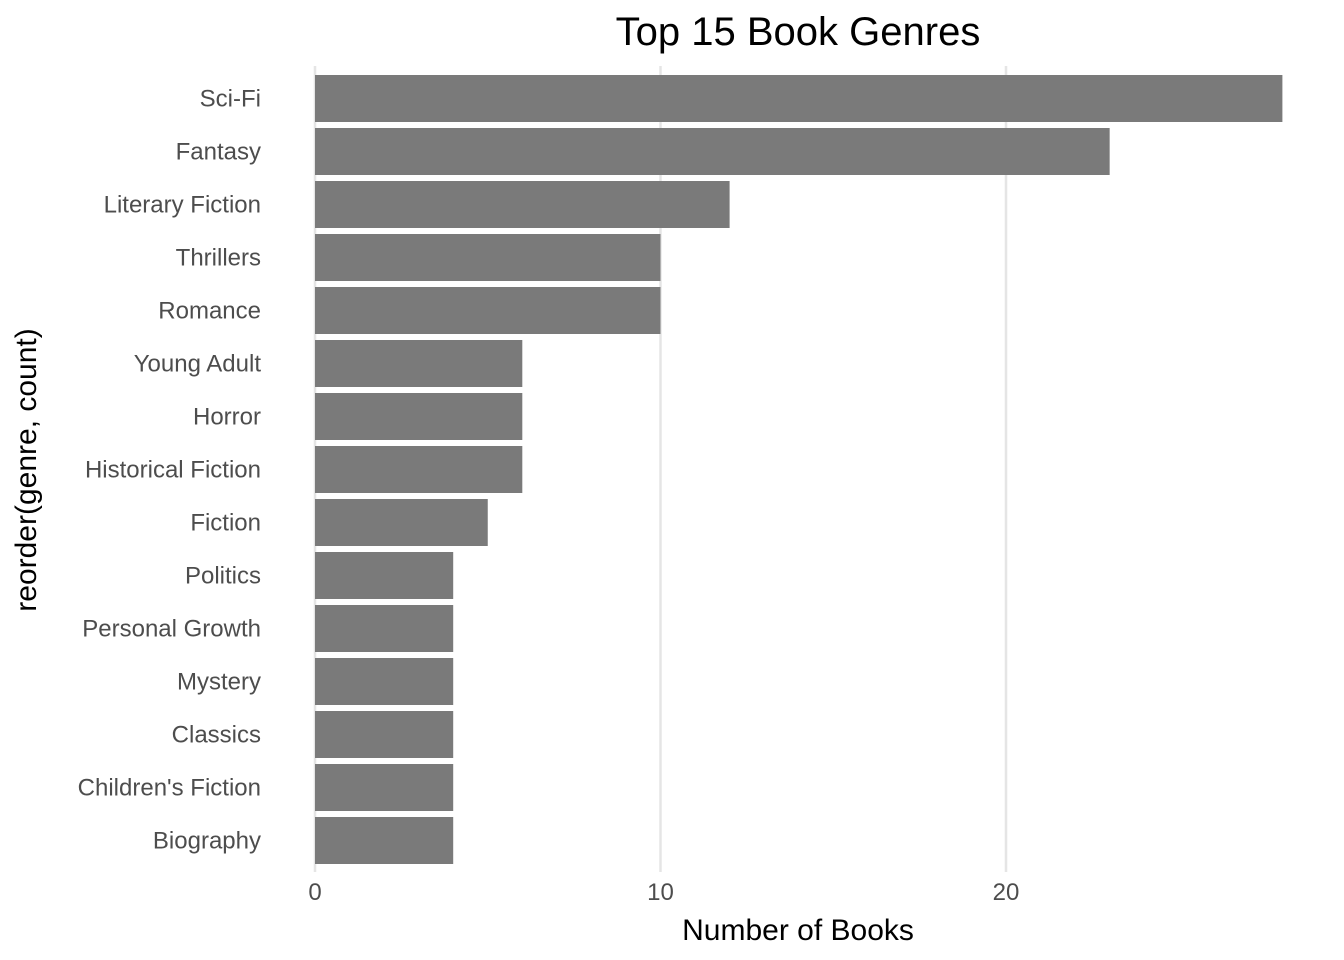 Image resolution: width=1344 pixels, height=960 pixels. Describe the element at coordinates (198, 364) in the screenshot. I see `y-tick-label-young-adult: Young Adult` at that location.